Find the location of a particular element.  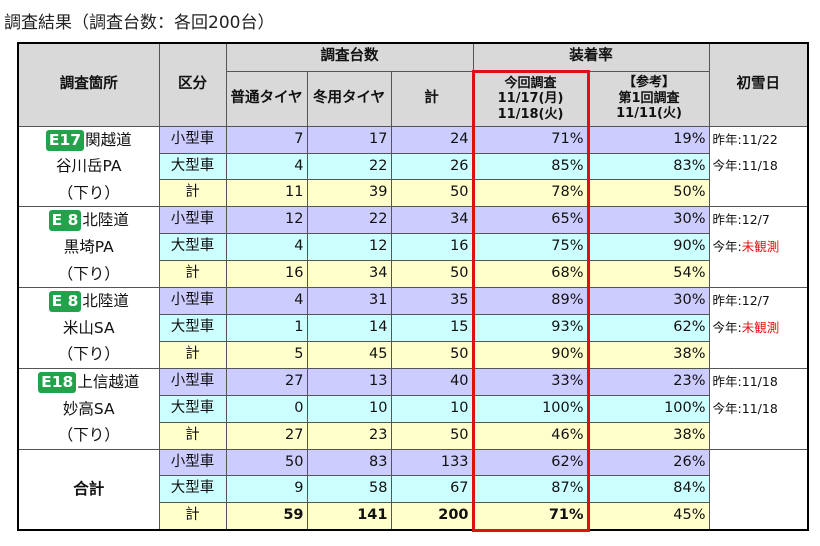

rate-cell: 84% is located at coordinates (648, 489).